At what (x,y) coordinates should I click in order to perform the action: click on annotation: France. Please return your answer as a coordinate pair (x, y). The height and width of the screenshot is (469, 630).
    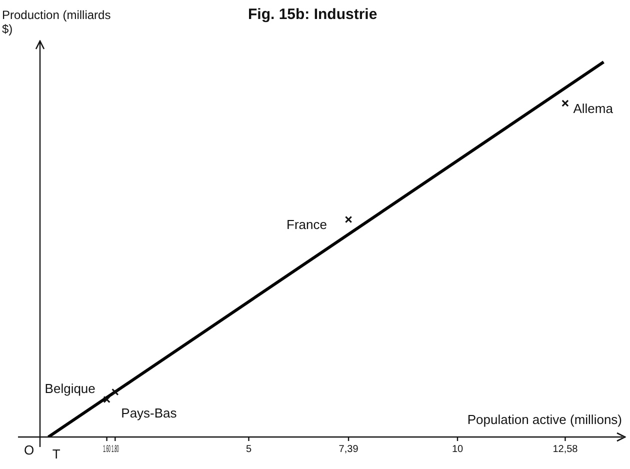
    Looking at the image, I should click on (306, 224).